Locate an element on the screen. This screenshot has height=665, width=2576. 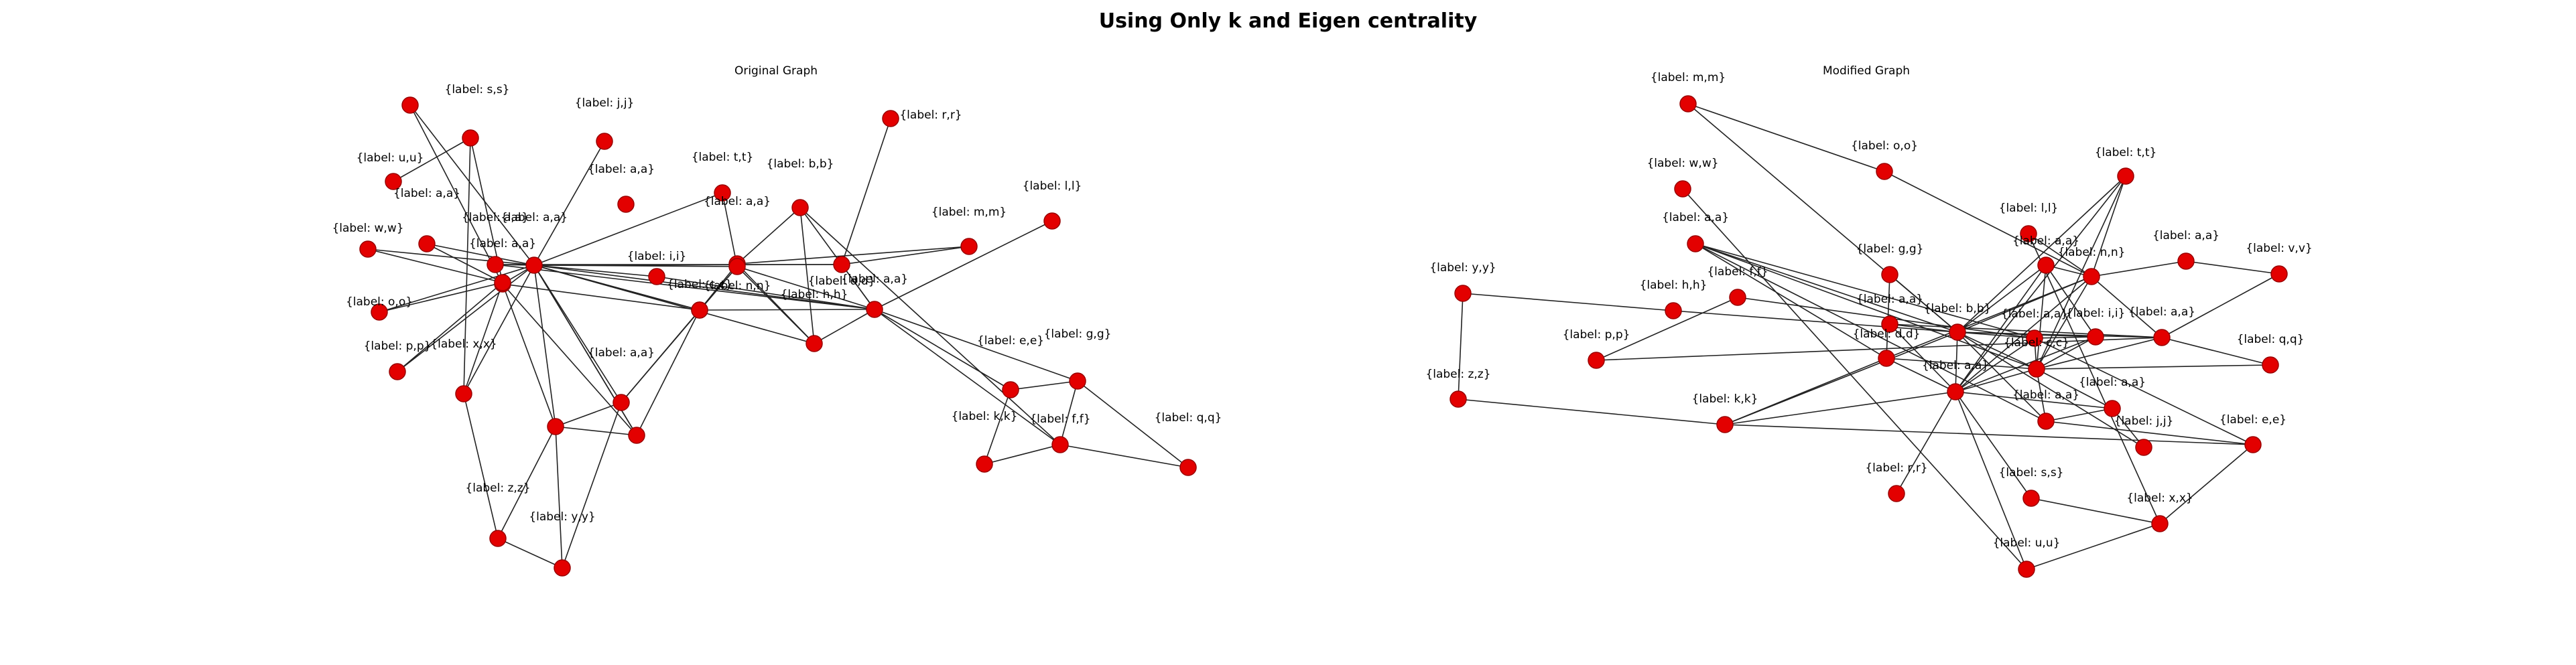
node-label: {label: s,s} is located at coordinates (477, 90).